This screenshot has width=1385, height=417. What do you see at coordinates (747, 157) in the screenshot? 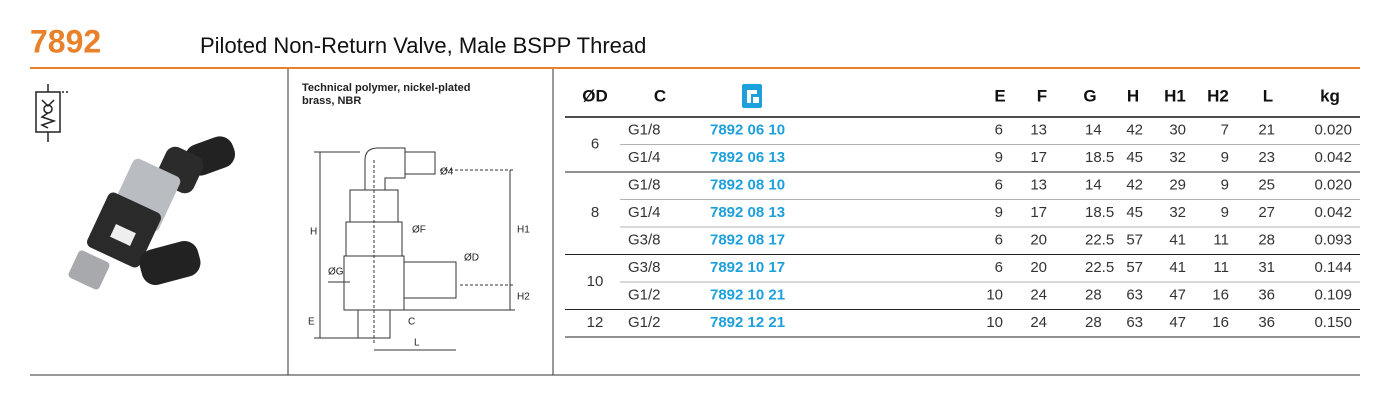
I see `order-code: 7892 06 13` at bounding box center [747, 157].